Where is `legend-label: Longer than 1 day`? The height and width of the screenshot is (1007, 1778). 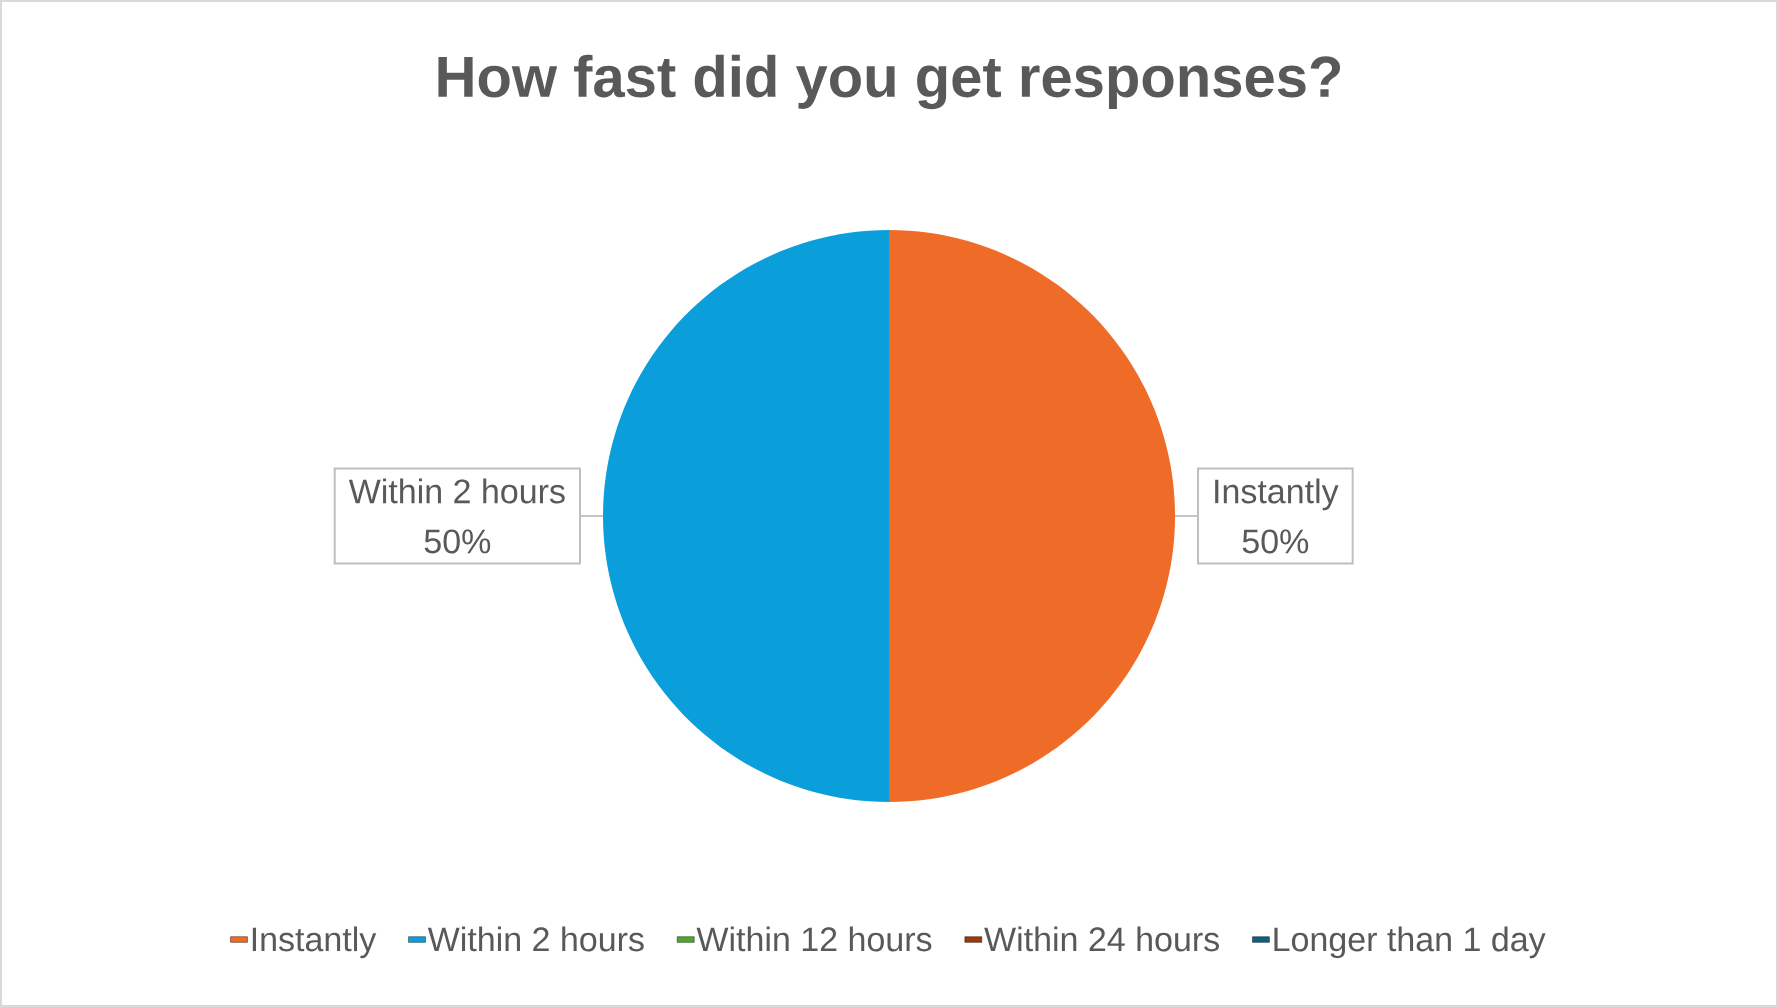 legend-label: Longer than 1 day is located at coordinates (1410, 942).